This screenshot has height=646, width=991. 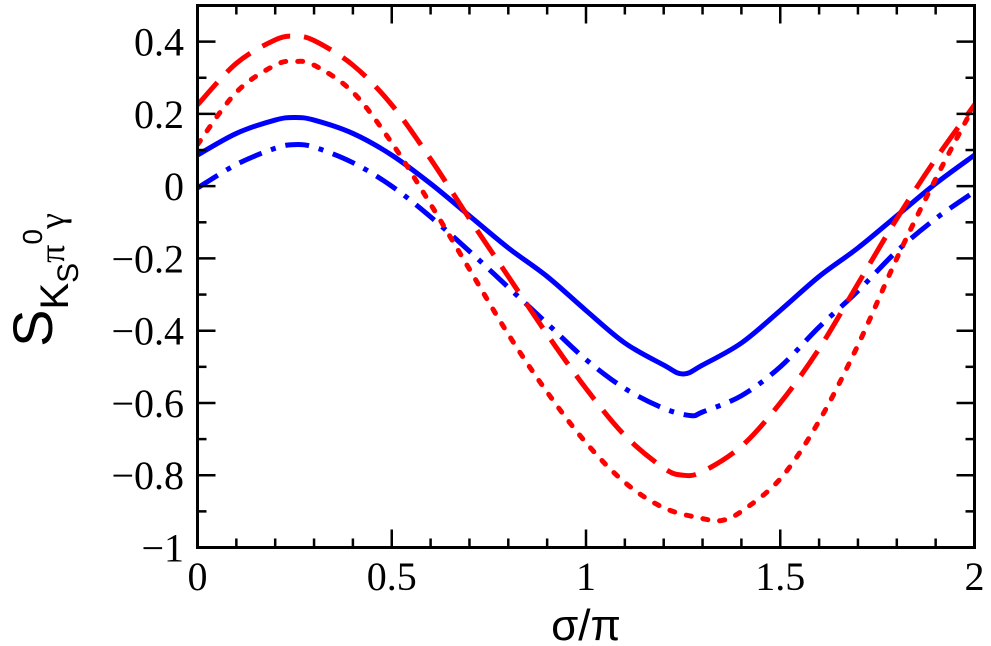 I want to click on y-tick-label: 0, so click(x=174, y=186).